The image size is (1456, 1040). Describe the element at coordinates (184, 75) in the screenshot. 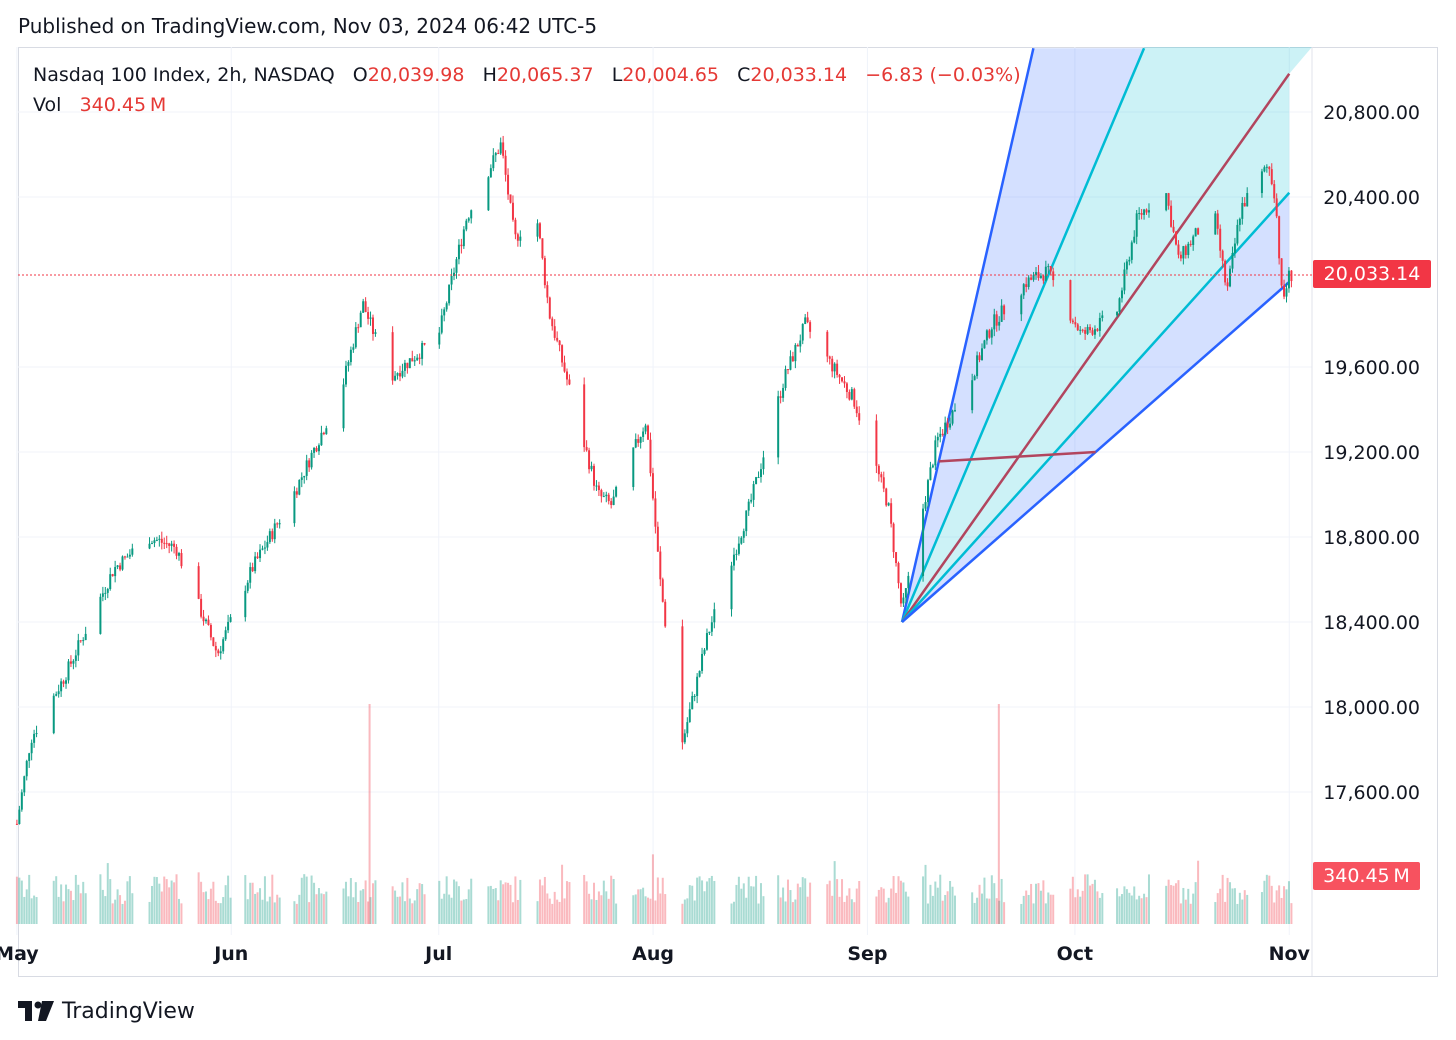

I see `symbol-label: Nasdaq 100 Index, 2h, NASDAQ` at that location.